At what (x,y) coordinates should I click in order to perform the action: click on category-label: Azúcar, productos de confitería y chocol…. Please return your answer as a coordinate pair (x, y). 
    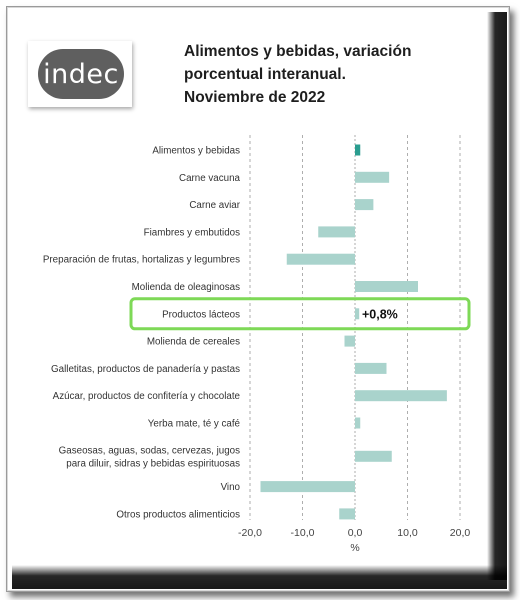
    Looking at the image, I should click on (147, 396).